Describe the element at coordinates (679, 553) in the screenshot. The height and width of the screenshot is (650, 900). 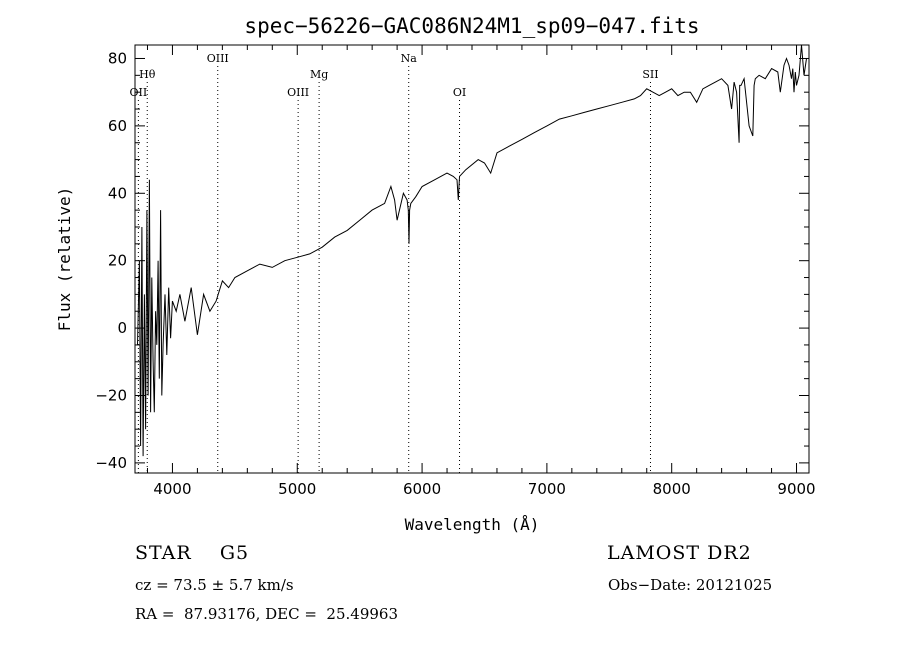
I see `survey-label: LAMOST DR2` at that location.